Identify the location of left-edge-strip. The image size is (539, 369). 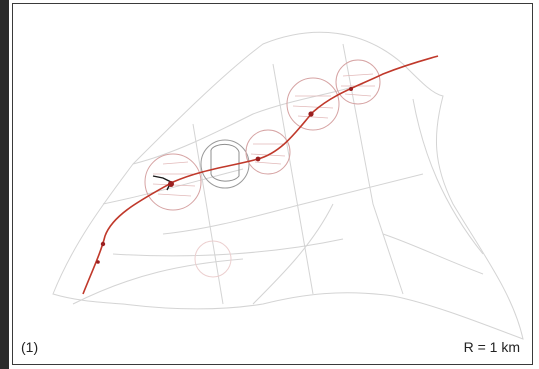
(4, 184).